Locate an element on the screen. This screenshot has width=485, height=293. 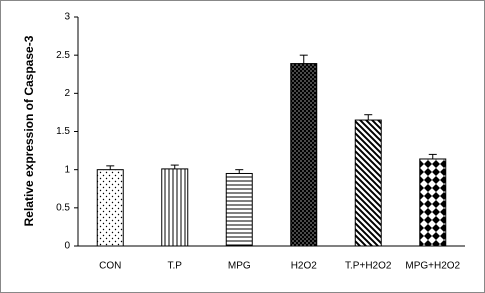
x-tick-label: MPG is located at coordinates (239, 266).